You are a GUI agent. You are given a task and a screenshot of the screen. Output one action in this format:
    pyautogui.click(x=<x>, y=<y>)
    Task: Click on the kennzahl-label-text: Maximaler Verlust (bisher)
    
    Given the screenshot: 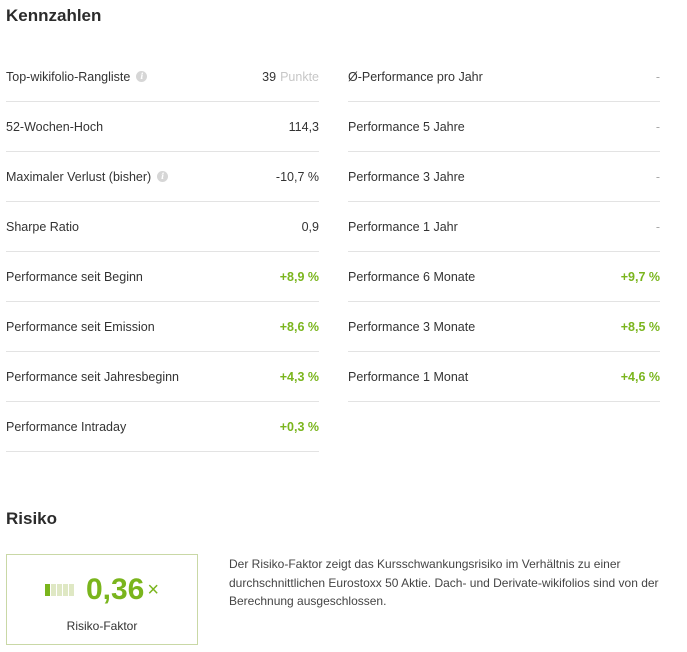 What is the action you would take?
    pyautogui.click(x=79, y=176)
    